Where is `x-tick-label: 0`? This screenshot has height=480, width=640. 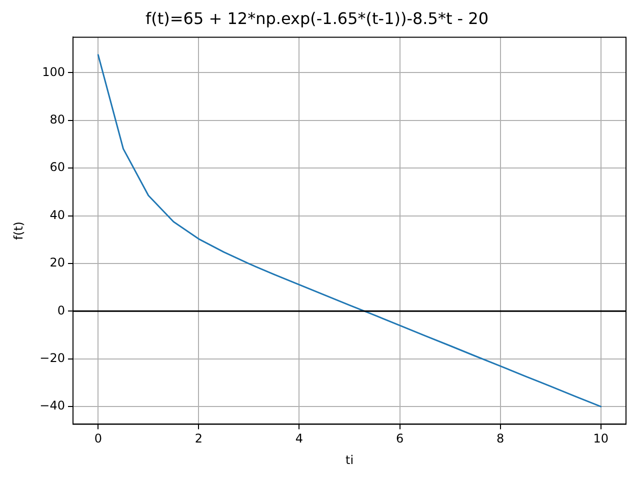 x-tick-label: 0 is located at coordinates (98, 439).